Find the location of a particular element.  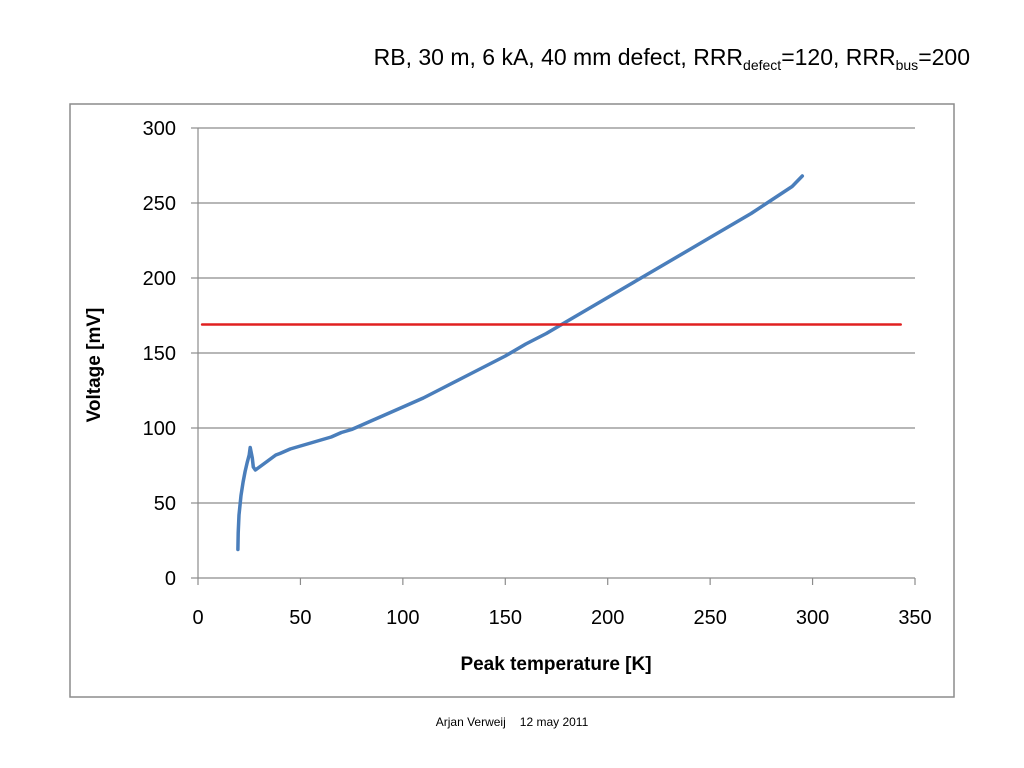

title-subscript-defect: defect is located at coordinates (762, 65).